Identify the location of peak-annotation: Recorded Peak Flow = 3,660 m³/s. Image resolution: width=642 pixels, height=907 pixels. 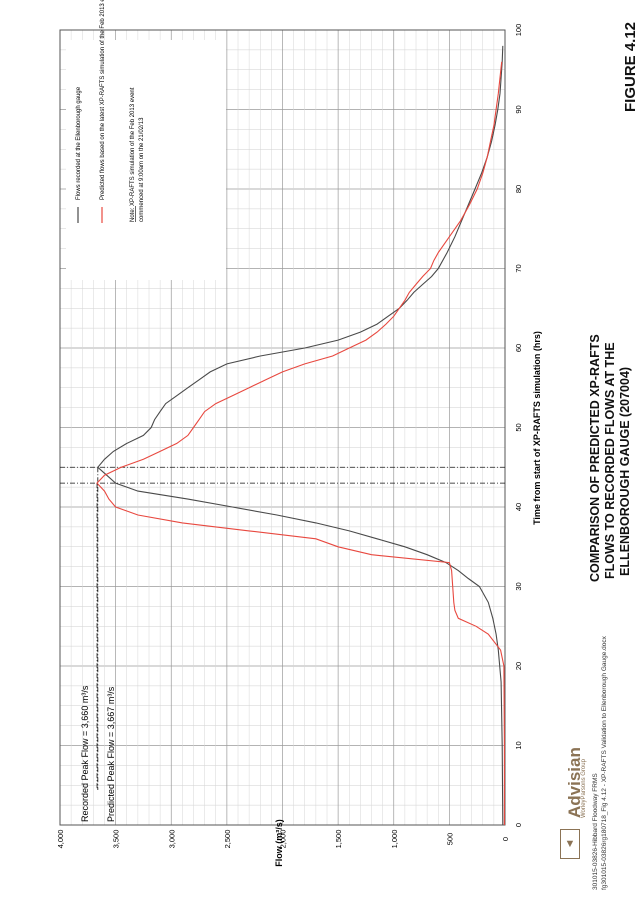
(85, 753).